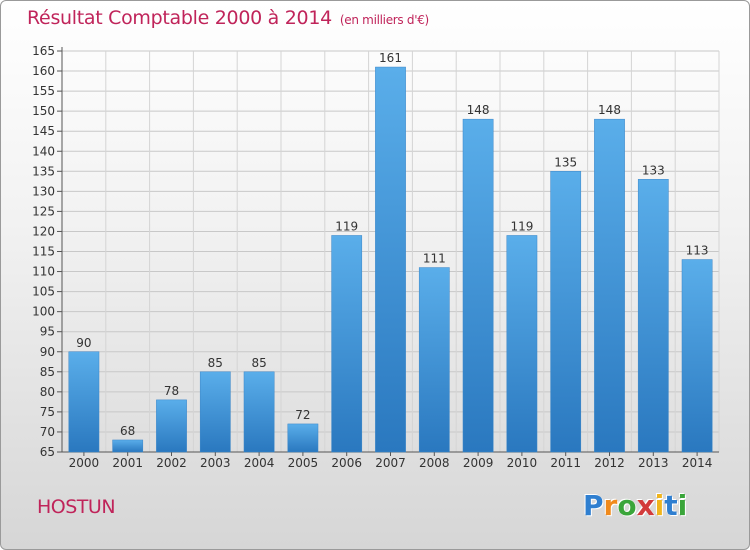 This screenshot has width=750, height=550. I want to click on y-tick-label: 145, so click(43, 131).